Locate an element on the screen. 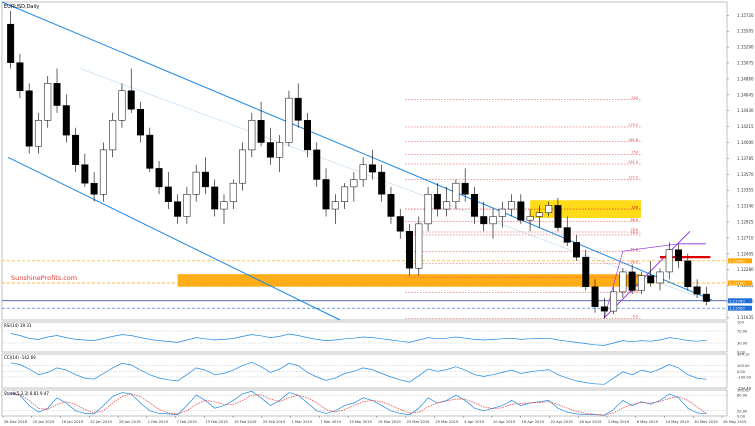  fib-level-label: 76.4 is located at coordinates (634, 233).